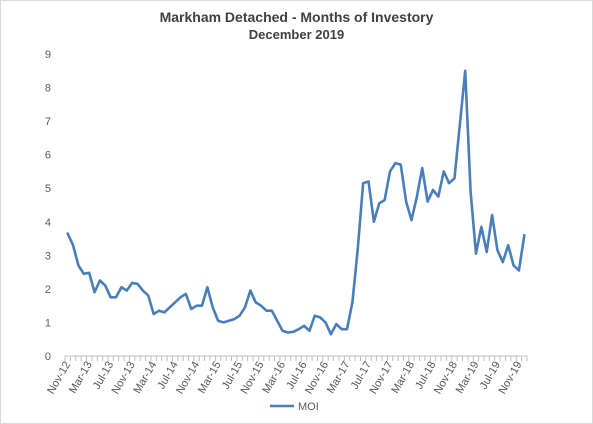 This screenshot has height=424, width=593. I want to click on y-axis: 0 1 2 3 4 5 6 7 8 9, so click(48, 206).